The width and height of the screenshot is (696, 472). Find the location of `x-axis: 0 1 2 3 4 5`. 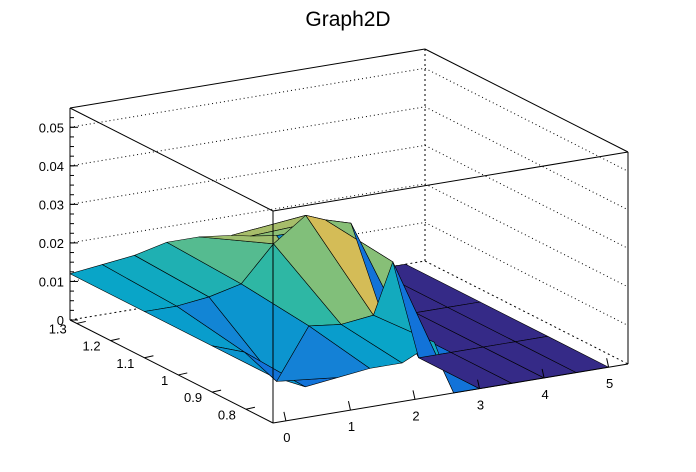

x-axis: 0 1 2 3 4 5 is located at coordinates (450, 401).